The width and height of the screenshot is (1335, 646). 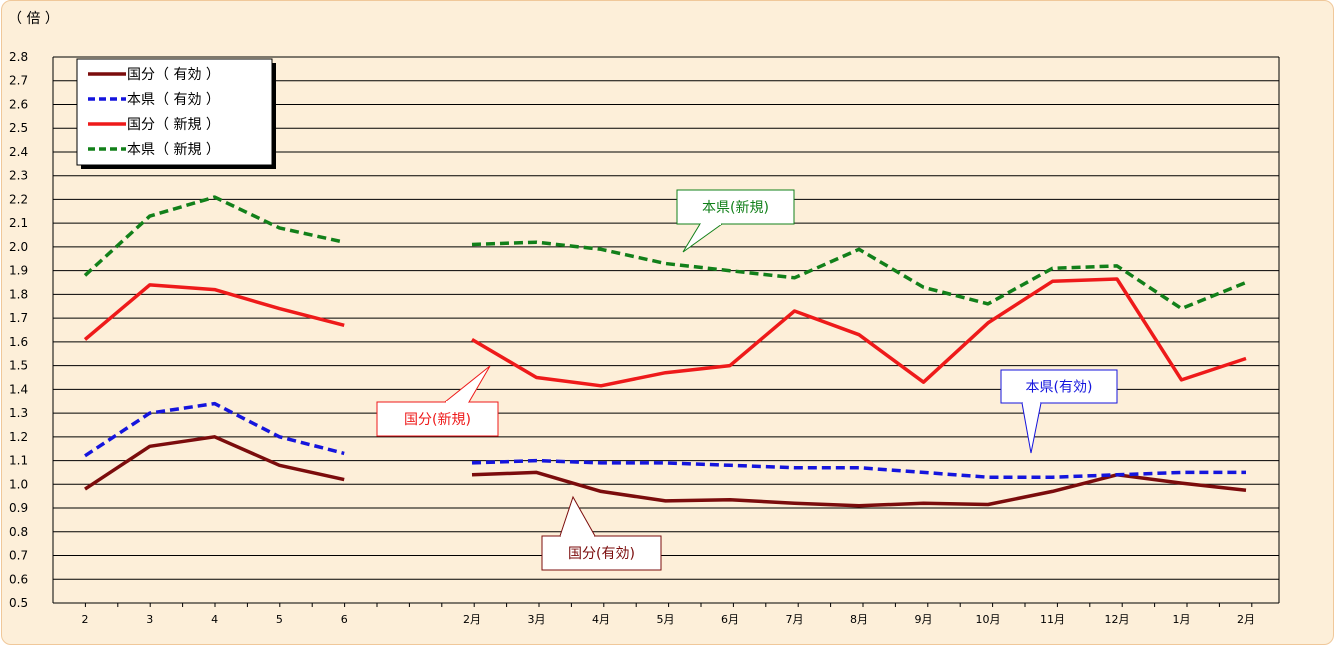 What do you see at coordinates (730, 619) in the screenshot?
I see `x-tick-label: 6月` at bounding box center [730, 619].